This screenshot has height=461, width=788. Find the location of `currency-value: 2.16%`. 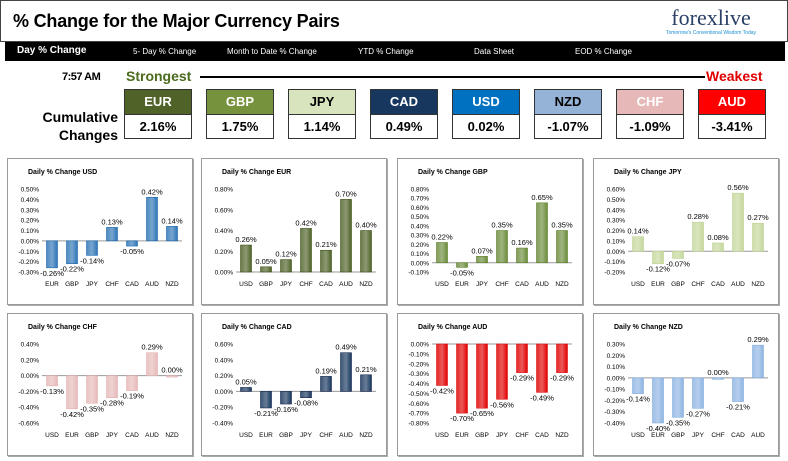

currency-value: 2.16% is located at coordinates (158, 126).